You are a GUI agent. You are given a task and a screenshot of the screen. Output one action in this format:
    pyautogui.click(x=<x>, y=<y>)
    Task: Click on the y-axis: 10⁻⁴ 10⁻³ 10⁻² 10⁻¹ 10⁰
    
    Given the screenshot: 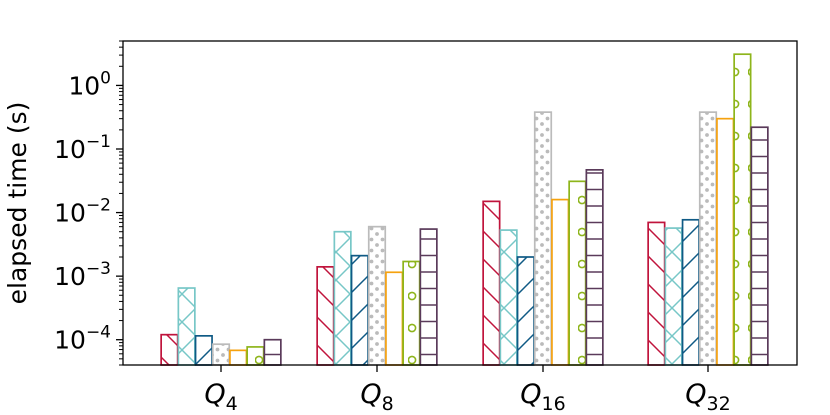 What is the action you would take?
    pyautogui.click(x=88, y=203)
    